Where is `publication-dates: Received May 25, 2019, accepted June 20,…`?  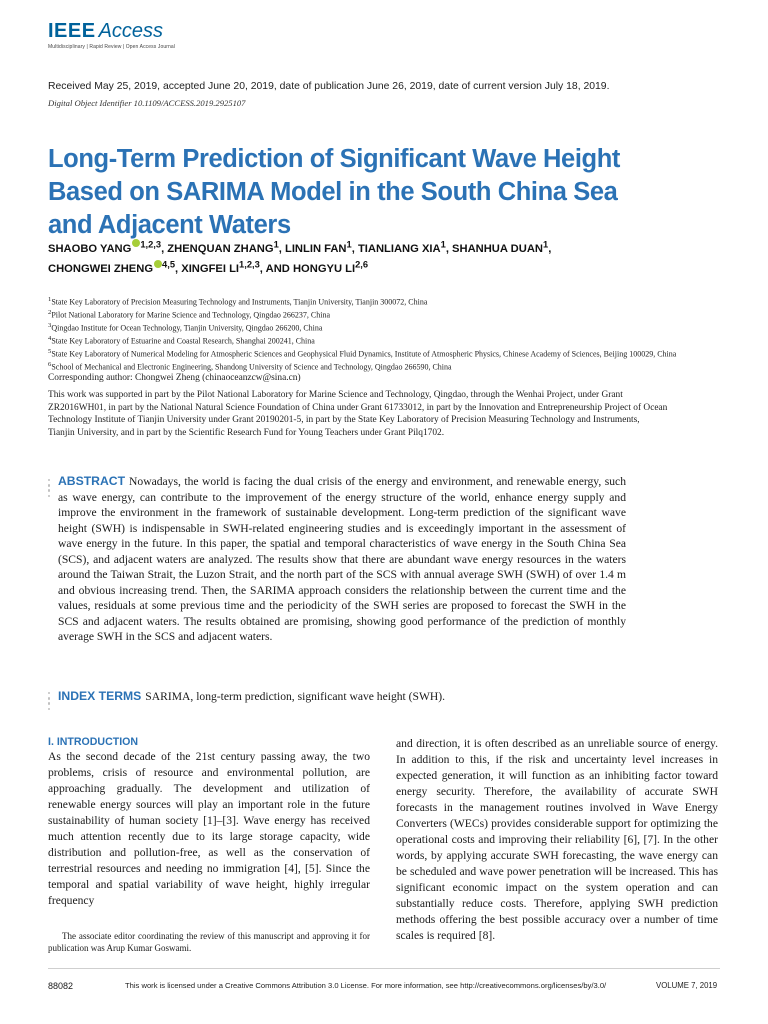 publication-dates: Received May 25, 2019, accepted June 20,… is located at coordinates (329, 86).